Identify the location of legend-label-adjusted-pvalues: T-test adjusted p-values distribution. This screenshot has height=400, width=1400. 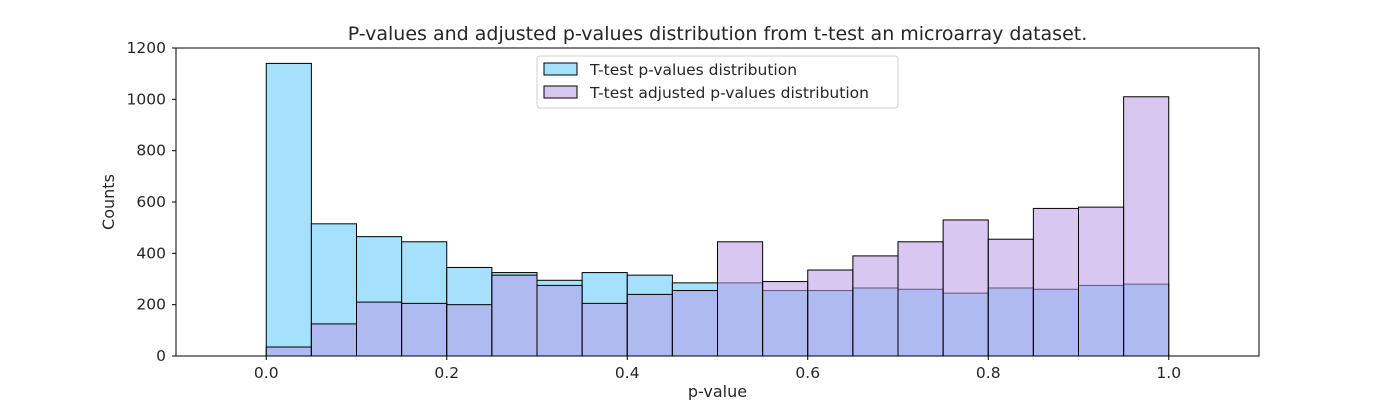
(729, 93).